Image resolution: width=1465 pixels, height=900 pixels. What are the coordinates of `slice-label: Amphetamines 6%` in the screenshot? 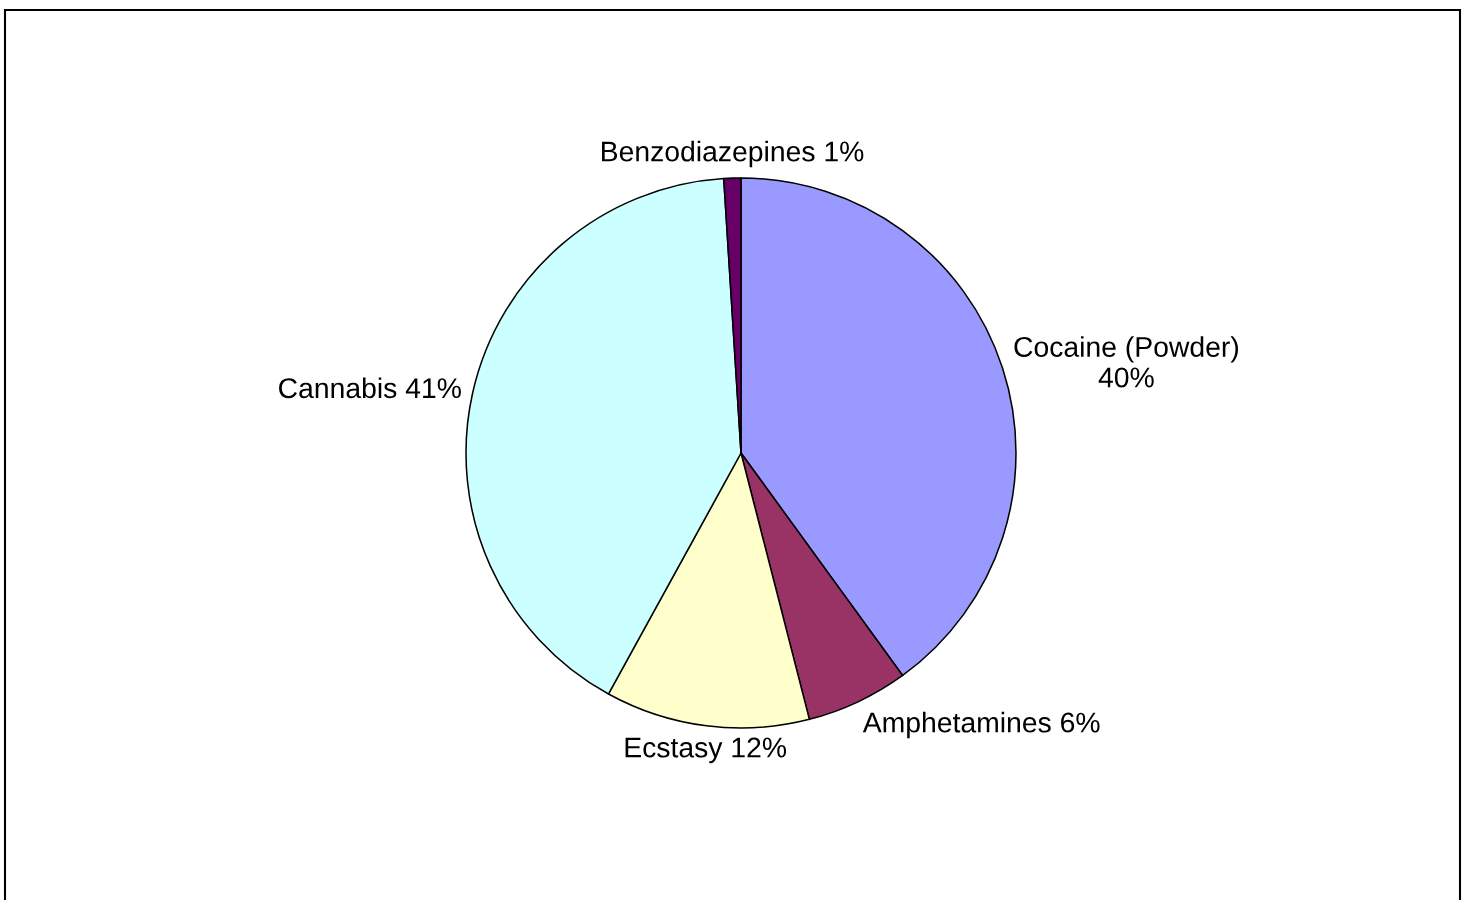 It's located at (981, 725).